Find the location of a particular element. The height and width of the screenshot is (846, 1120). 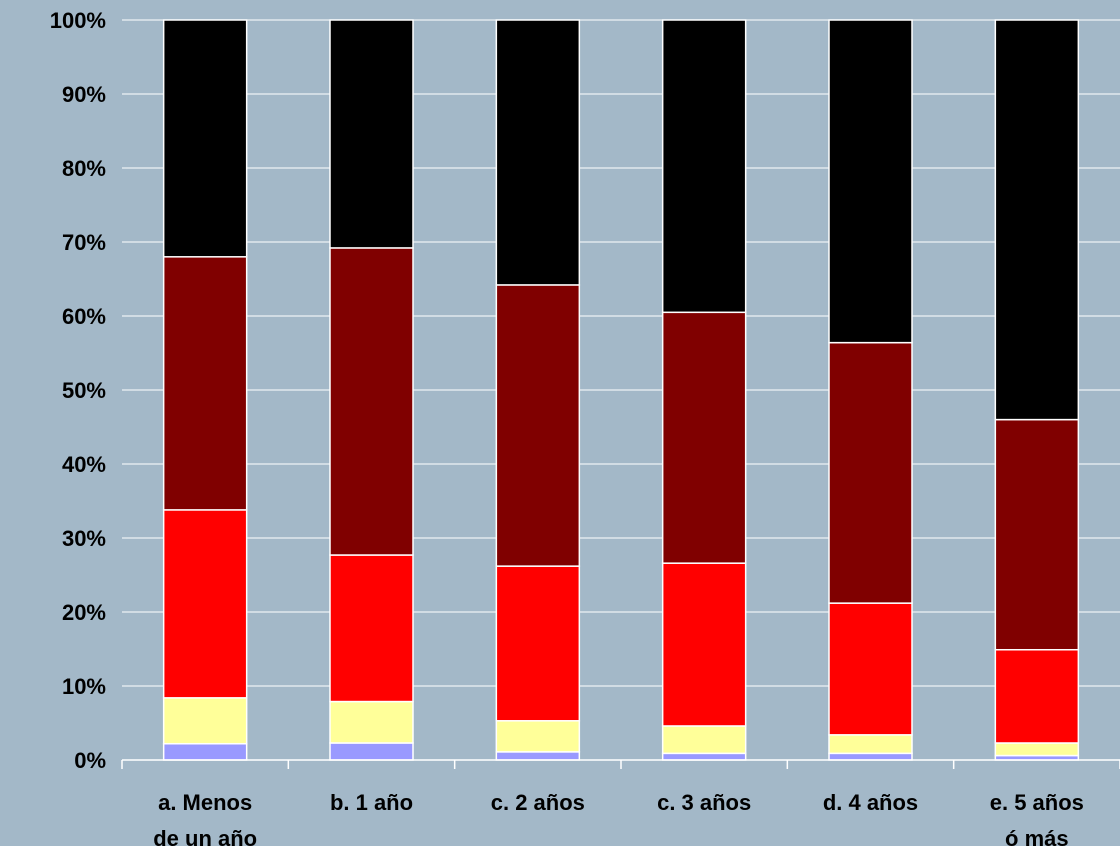

x-category-label: b. 1 año is located at coordinates (371, 802).